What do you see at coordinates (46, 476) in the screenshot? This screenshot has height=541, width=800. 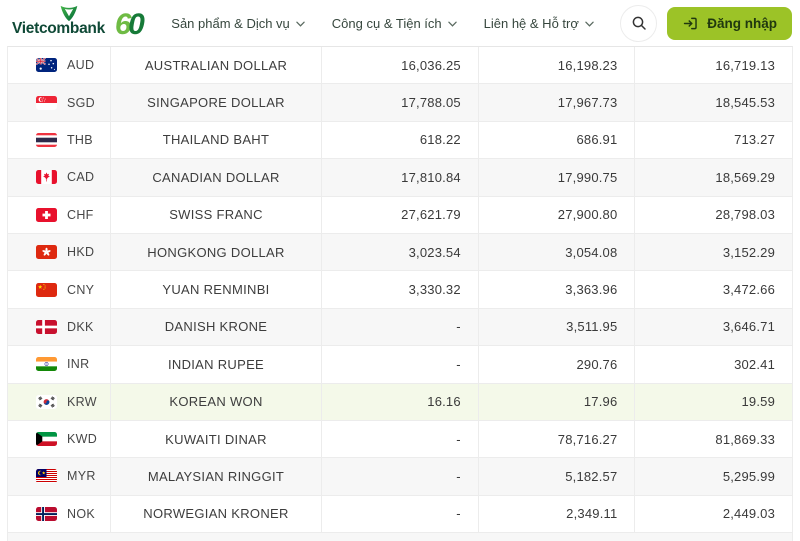 I see `flag-icon-my` at bounding box center [46, 476].